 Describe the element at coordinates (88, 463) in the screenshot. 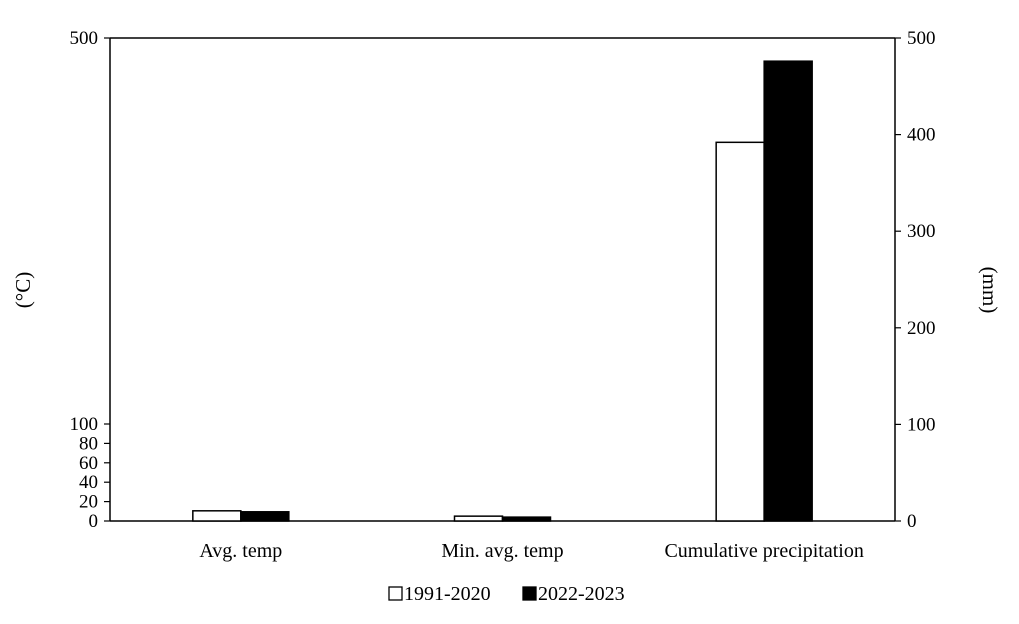

I see `left-tick-label: 60` at that location.